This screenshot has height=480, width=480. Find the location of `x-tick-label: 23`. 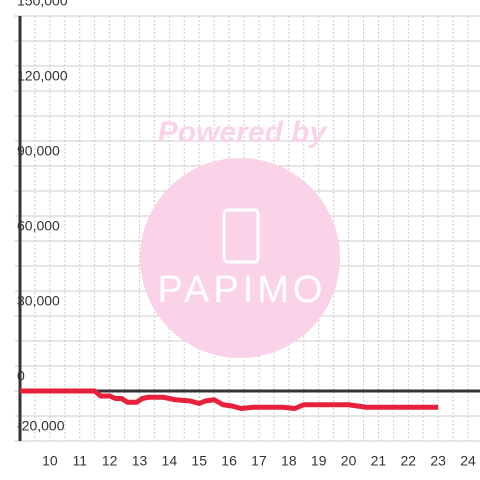

x-tick-label: 23 is located at coordinates (438, 461).